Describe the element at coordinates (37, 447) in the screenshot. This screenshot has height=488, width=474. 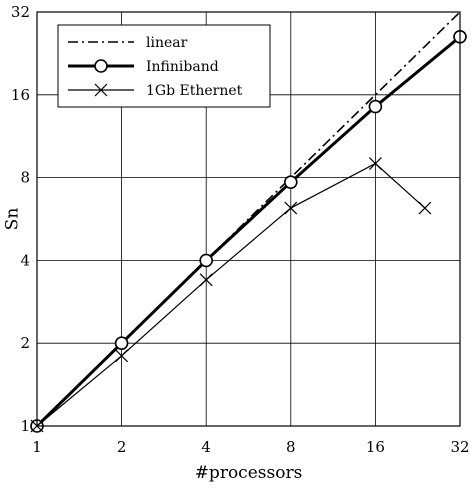
I see `x-tick-label: 1` at that location.